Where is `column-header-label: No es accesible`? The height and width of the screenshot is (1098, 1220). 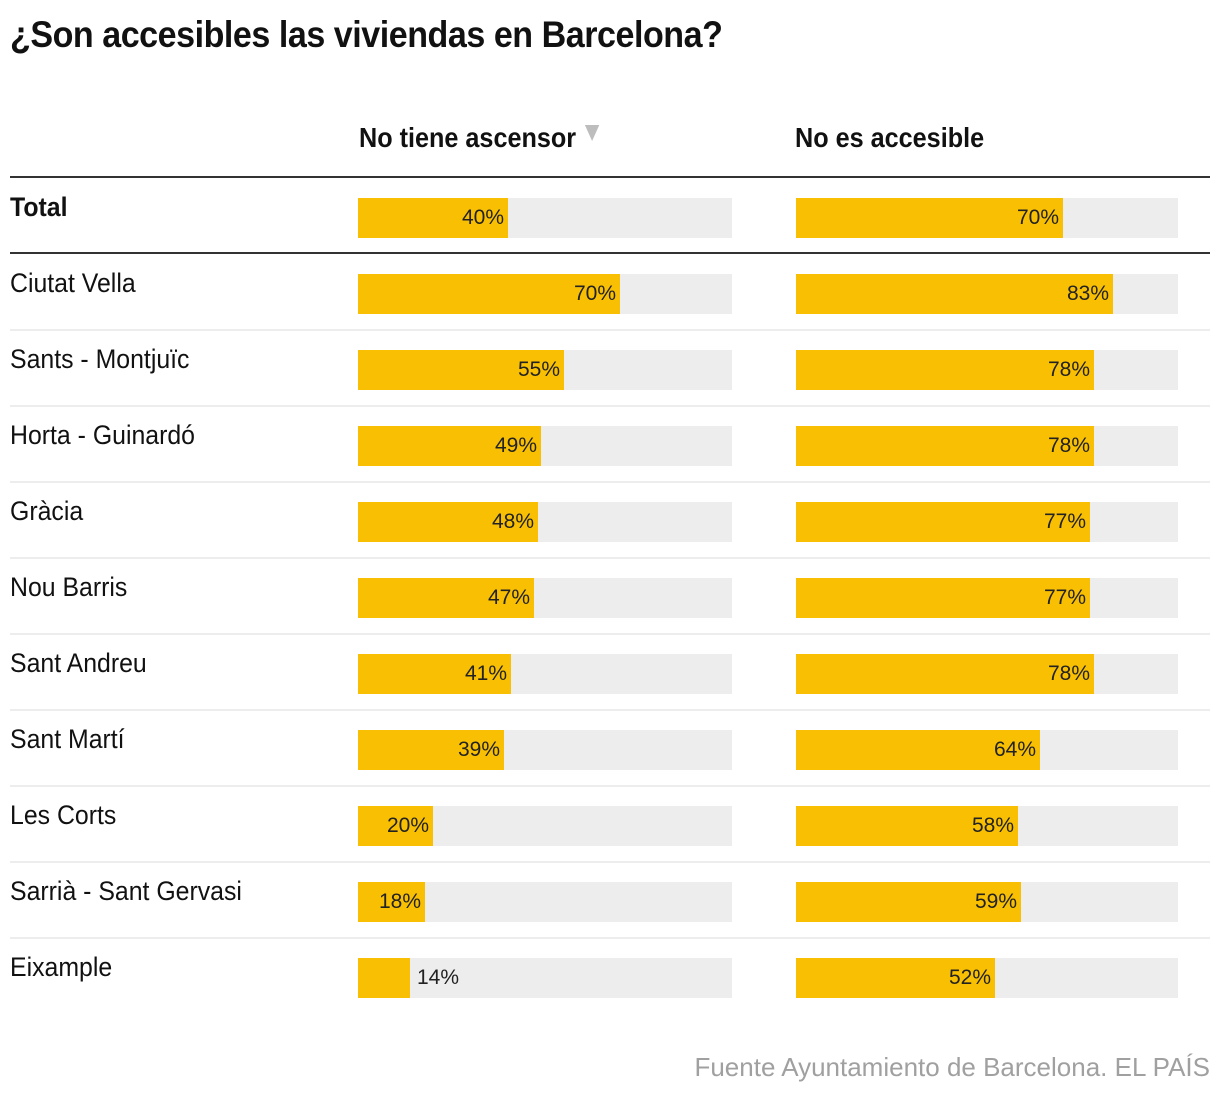
column-header-label: No es accesible is located at coordinates (890, 137).